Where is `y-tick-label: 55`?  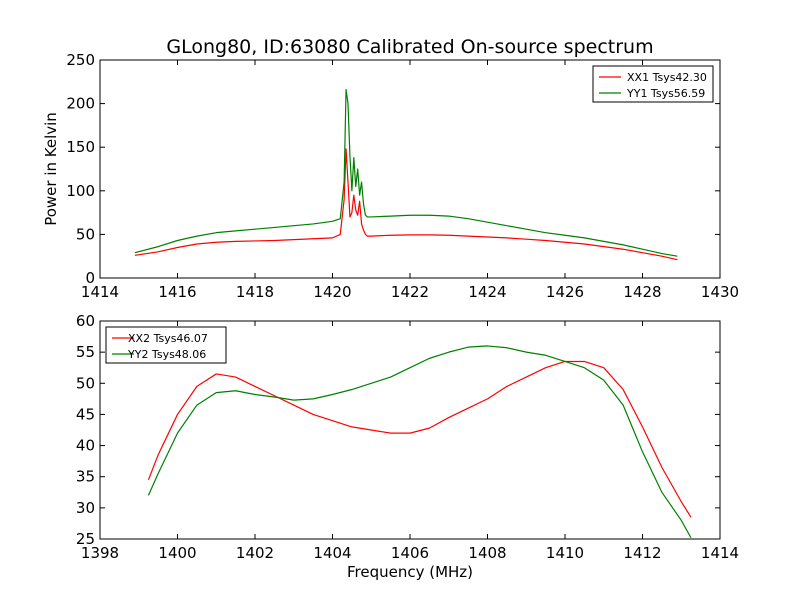
y-tick-label: 55 is located at coordinates (85, 352).